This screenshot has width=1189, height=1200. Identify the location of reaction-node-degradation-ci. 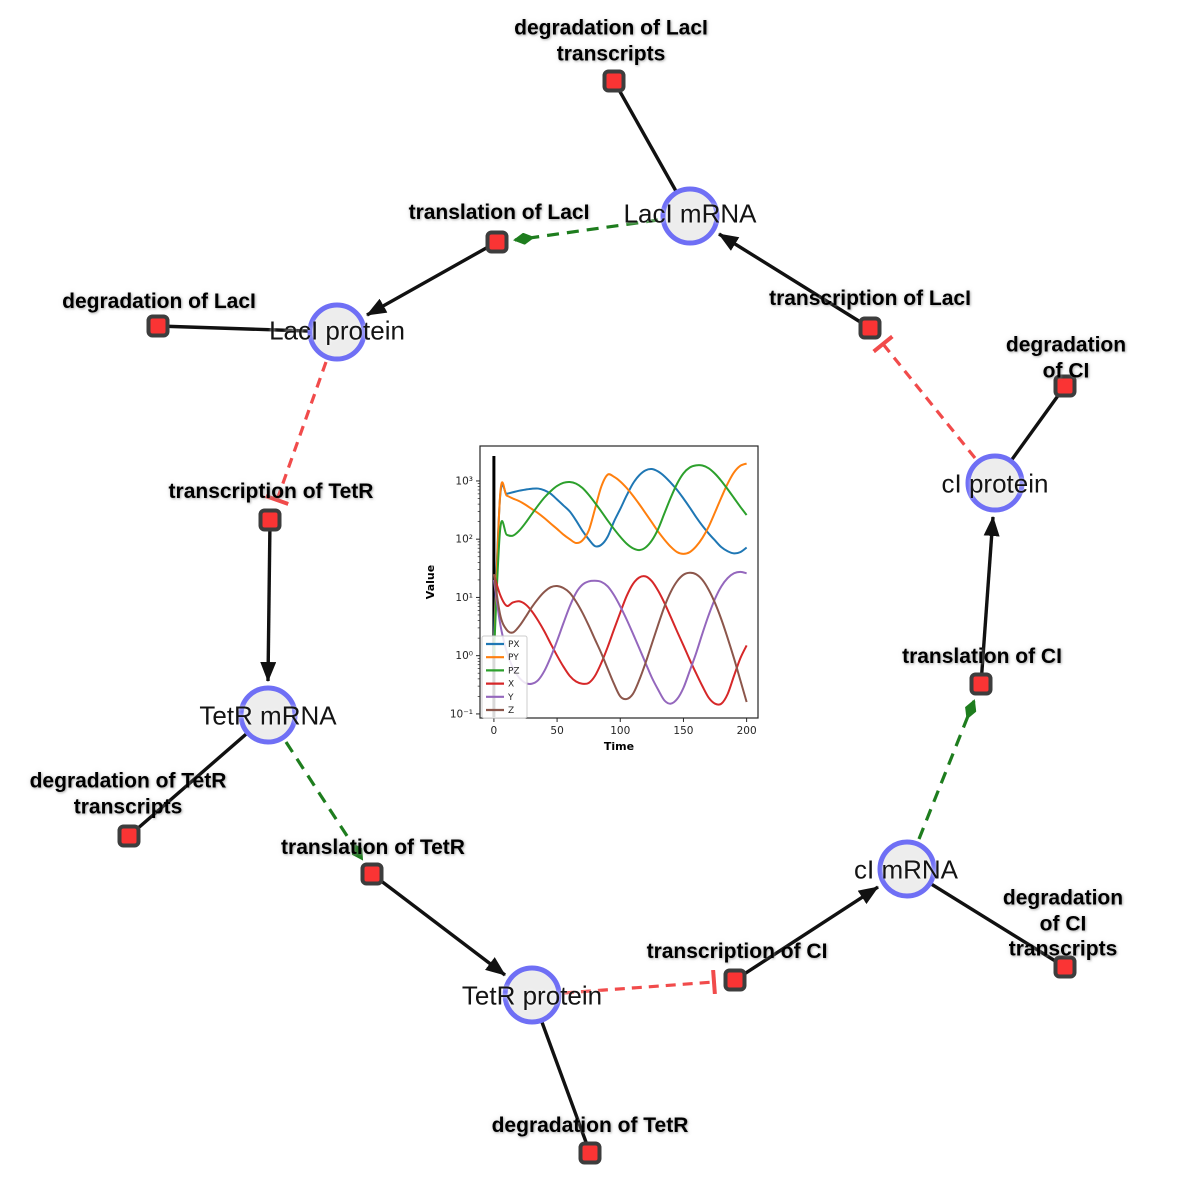
(1065, 386).